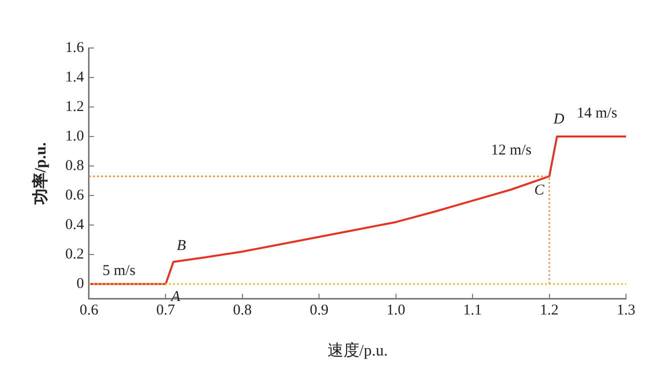  I want to click on x-tick-label: 1.1, so click(472, 310).